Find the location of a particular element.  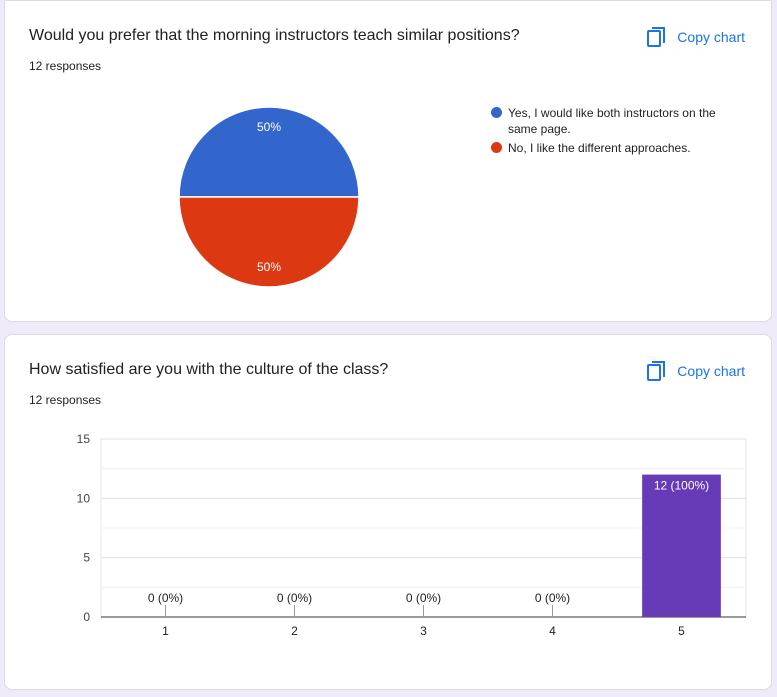

x-tick-label: 5 is located at coordinates (681, 631).